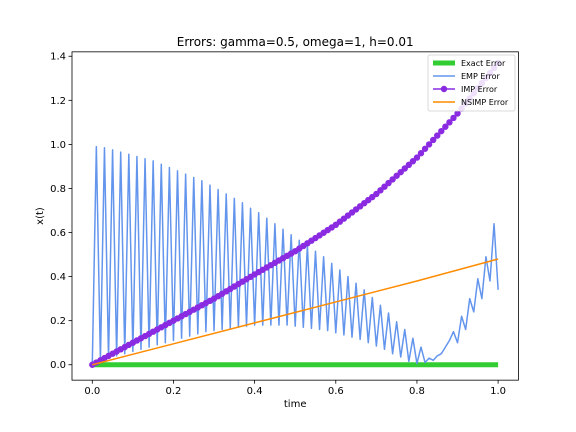  I want to click on legend-box, so click(471, 83).